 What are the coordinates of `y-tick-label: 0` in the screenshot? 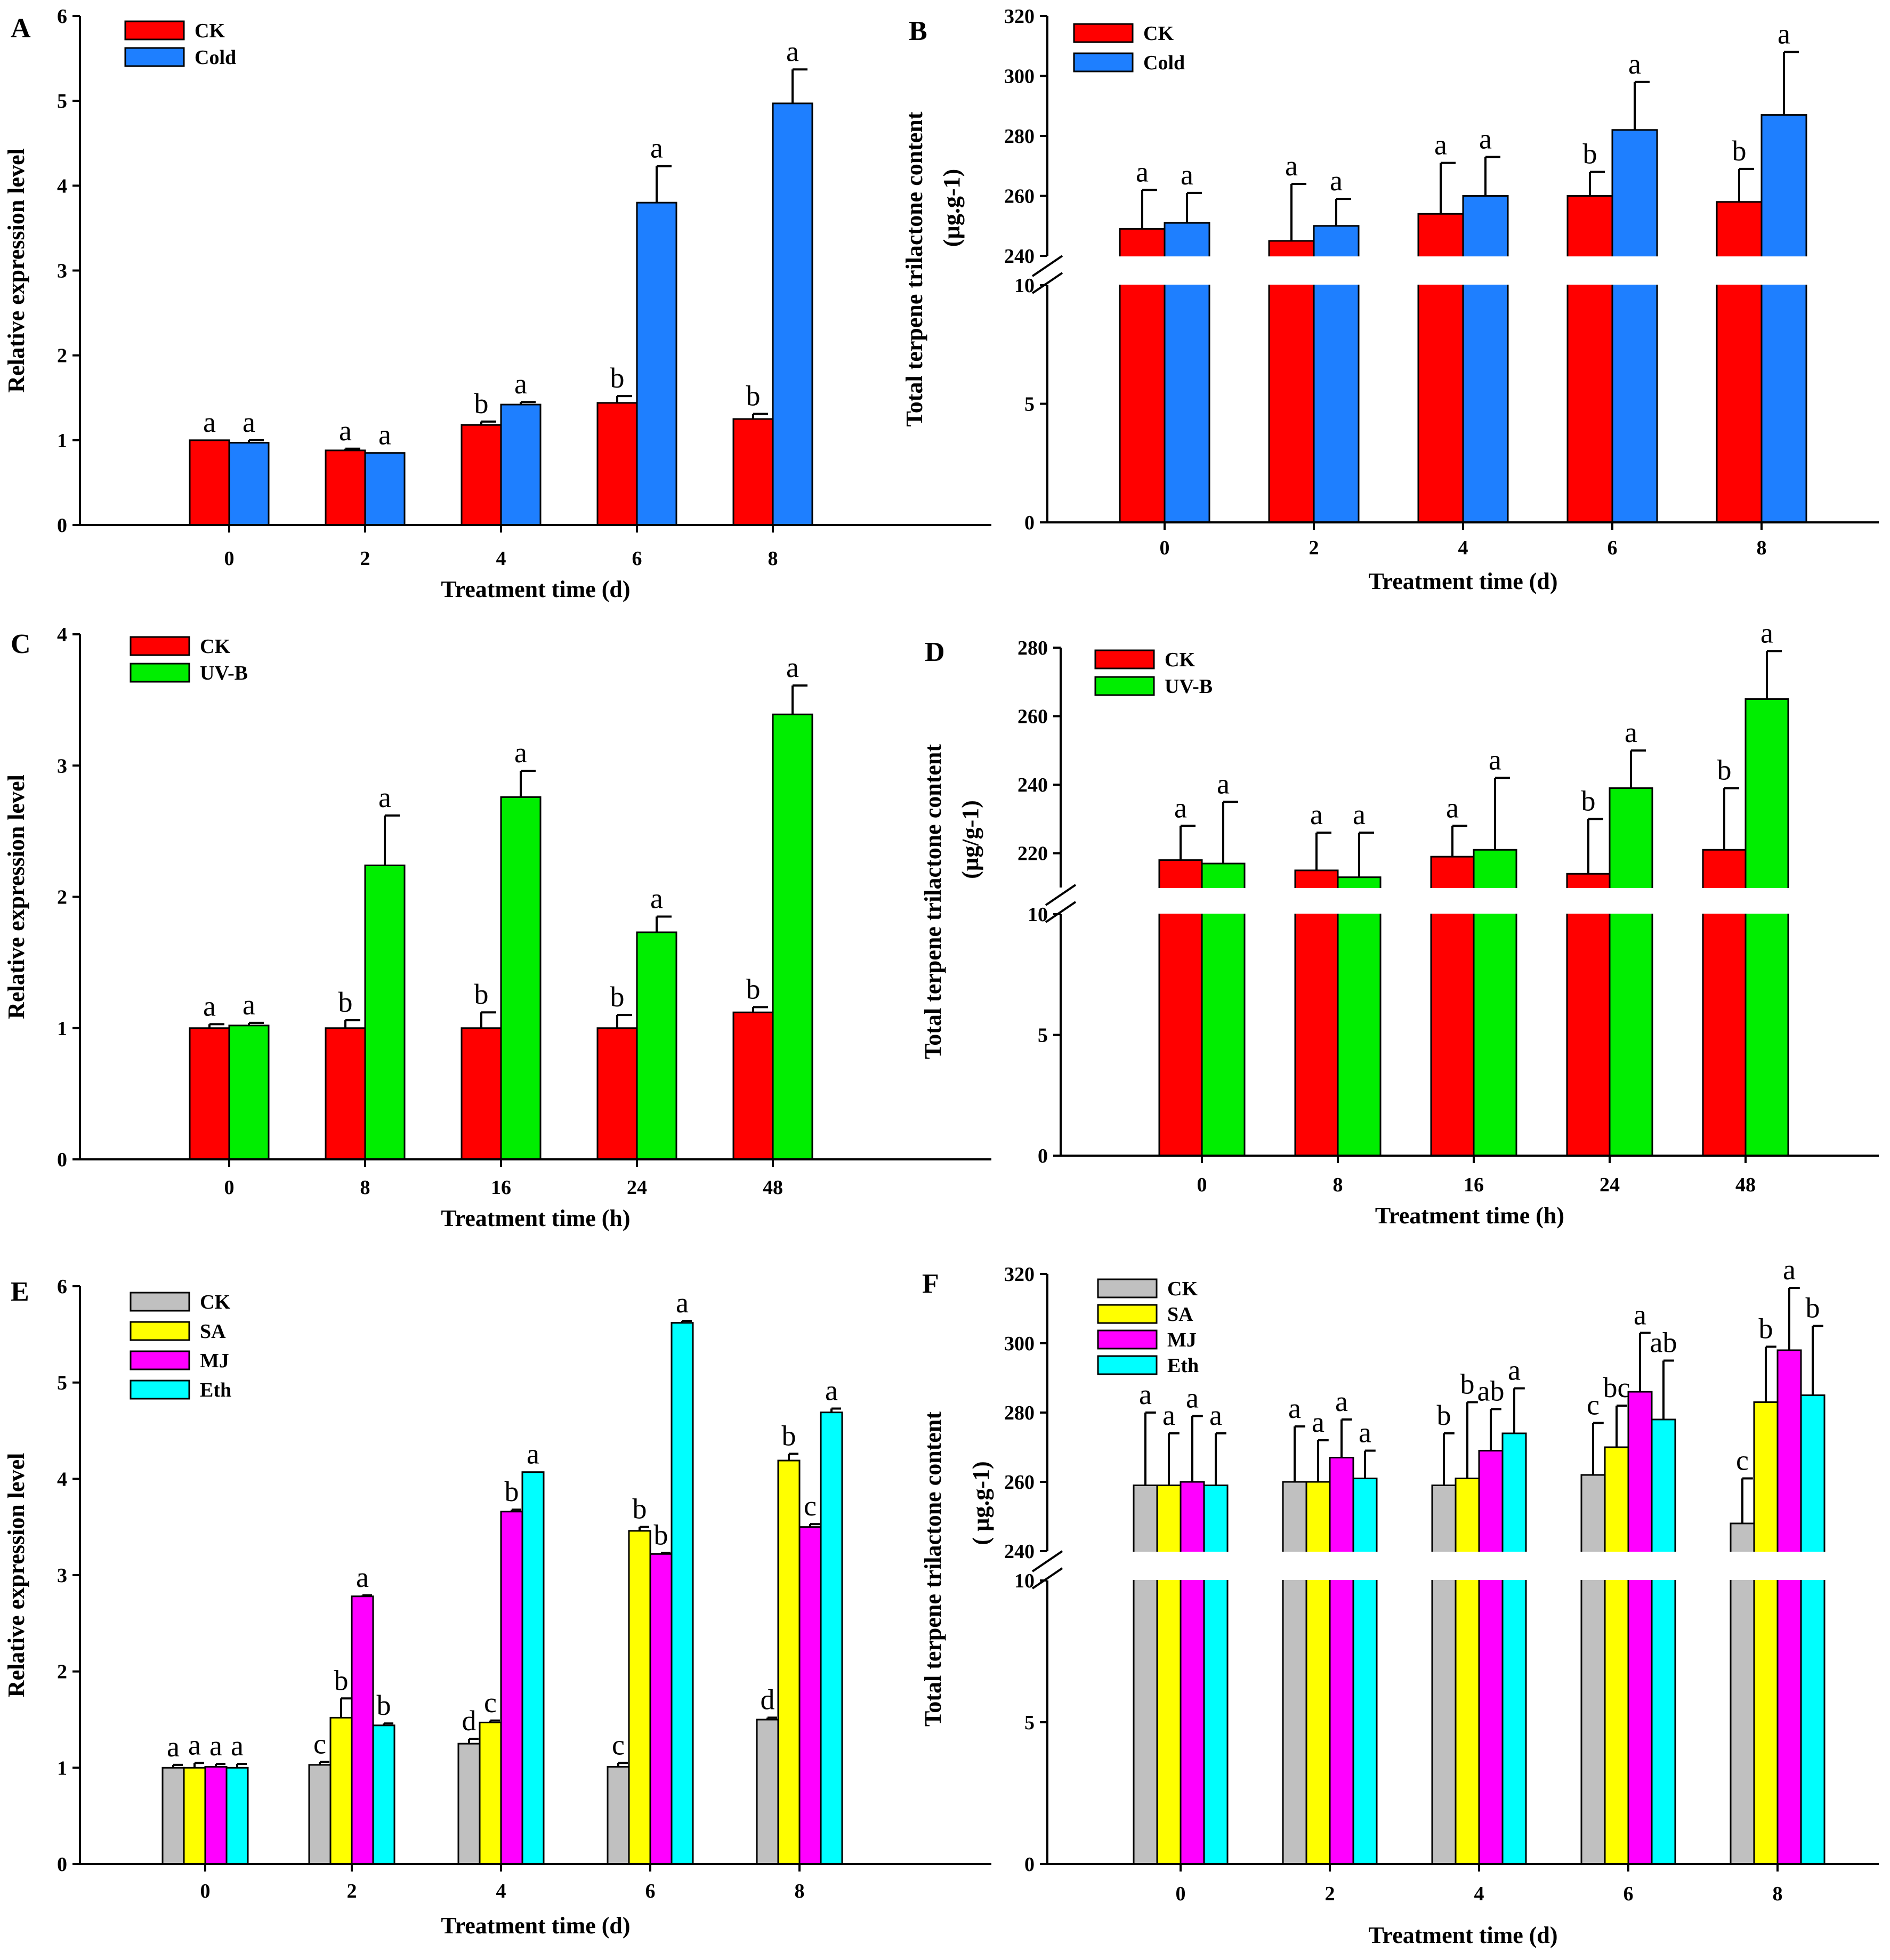 It's located at (1043, 1156).